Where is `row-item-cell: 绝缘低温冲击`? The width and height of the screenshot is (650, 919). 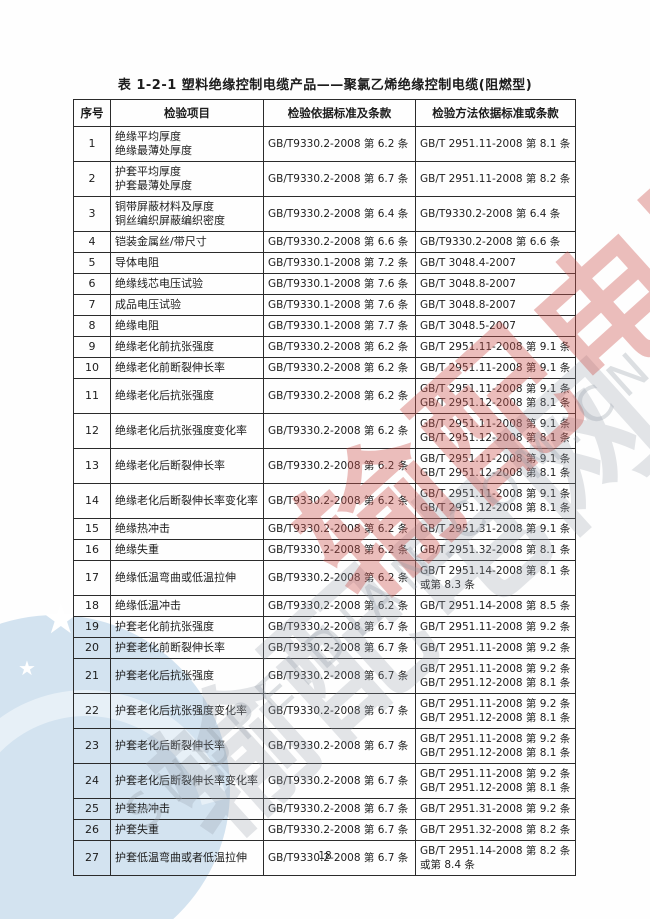 row-item-cell: 绝缘低温冲击 is located at coordinates (187, 606).